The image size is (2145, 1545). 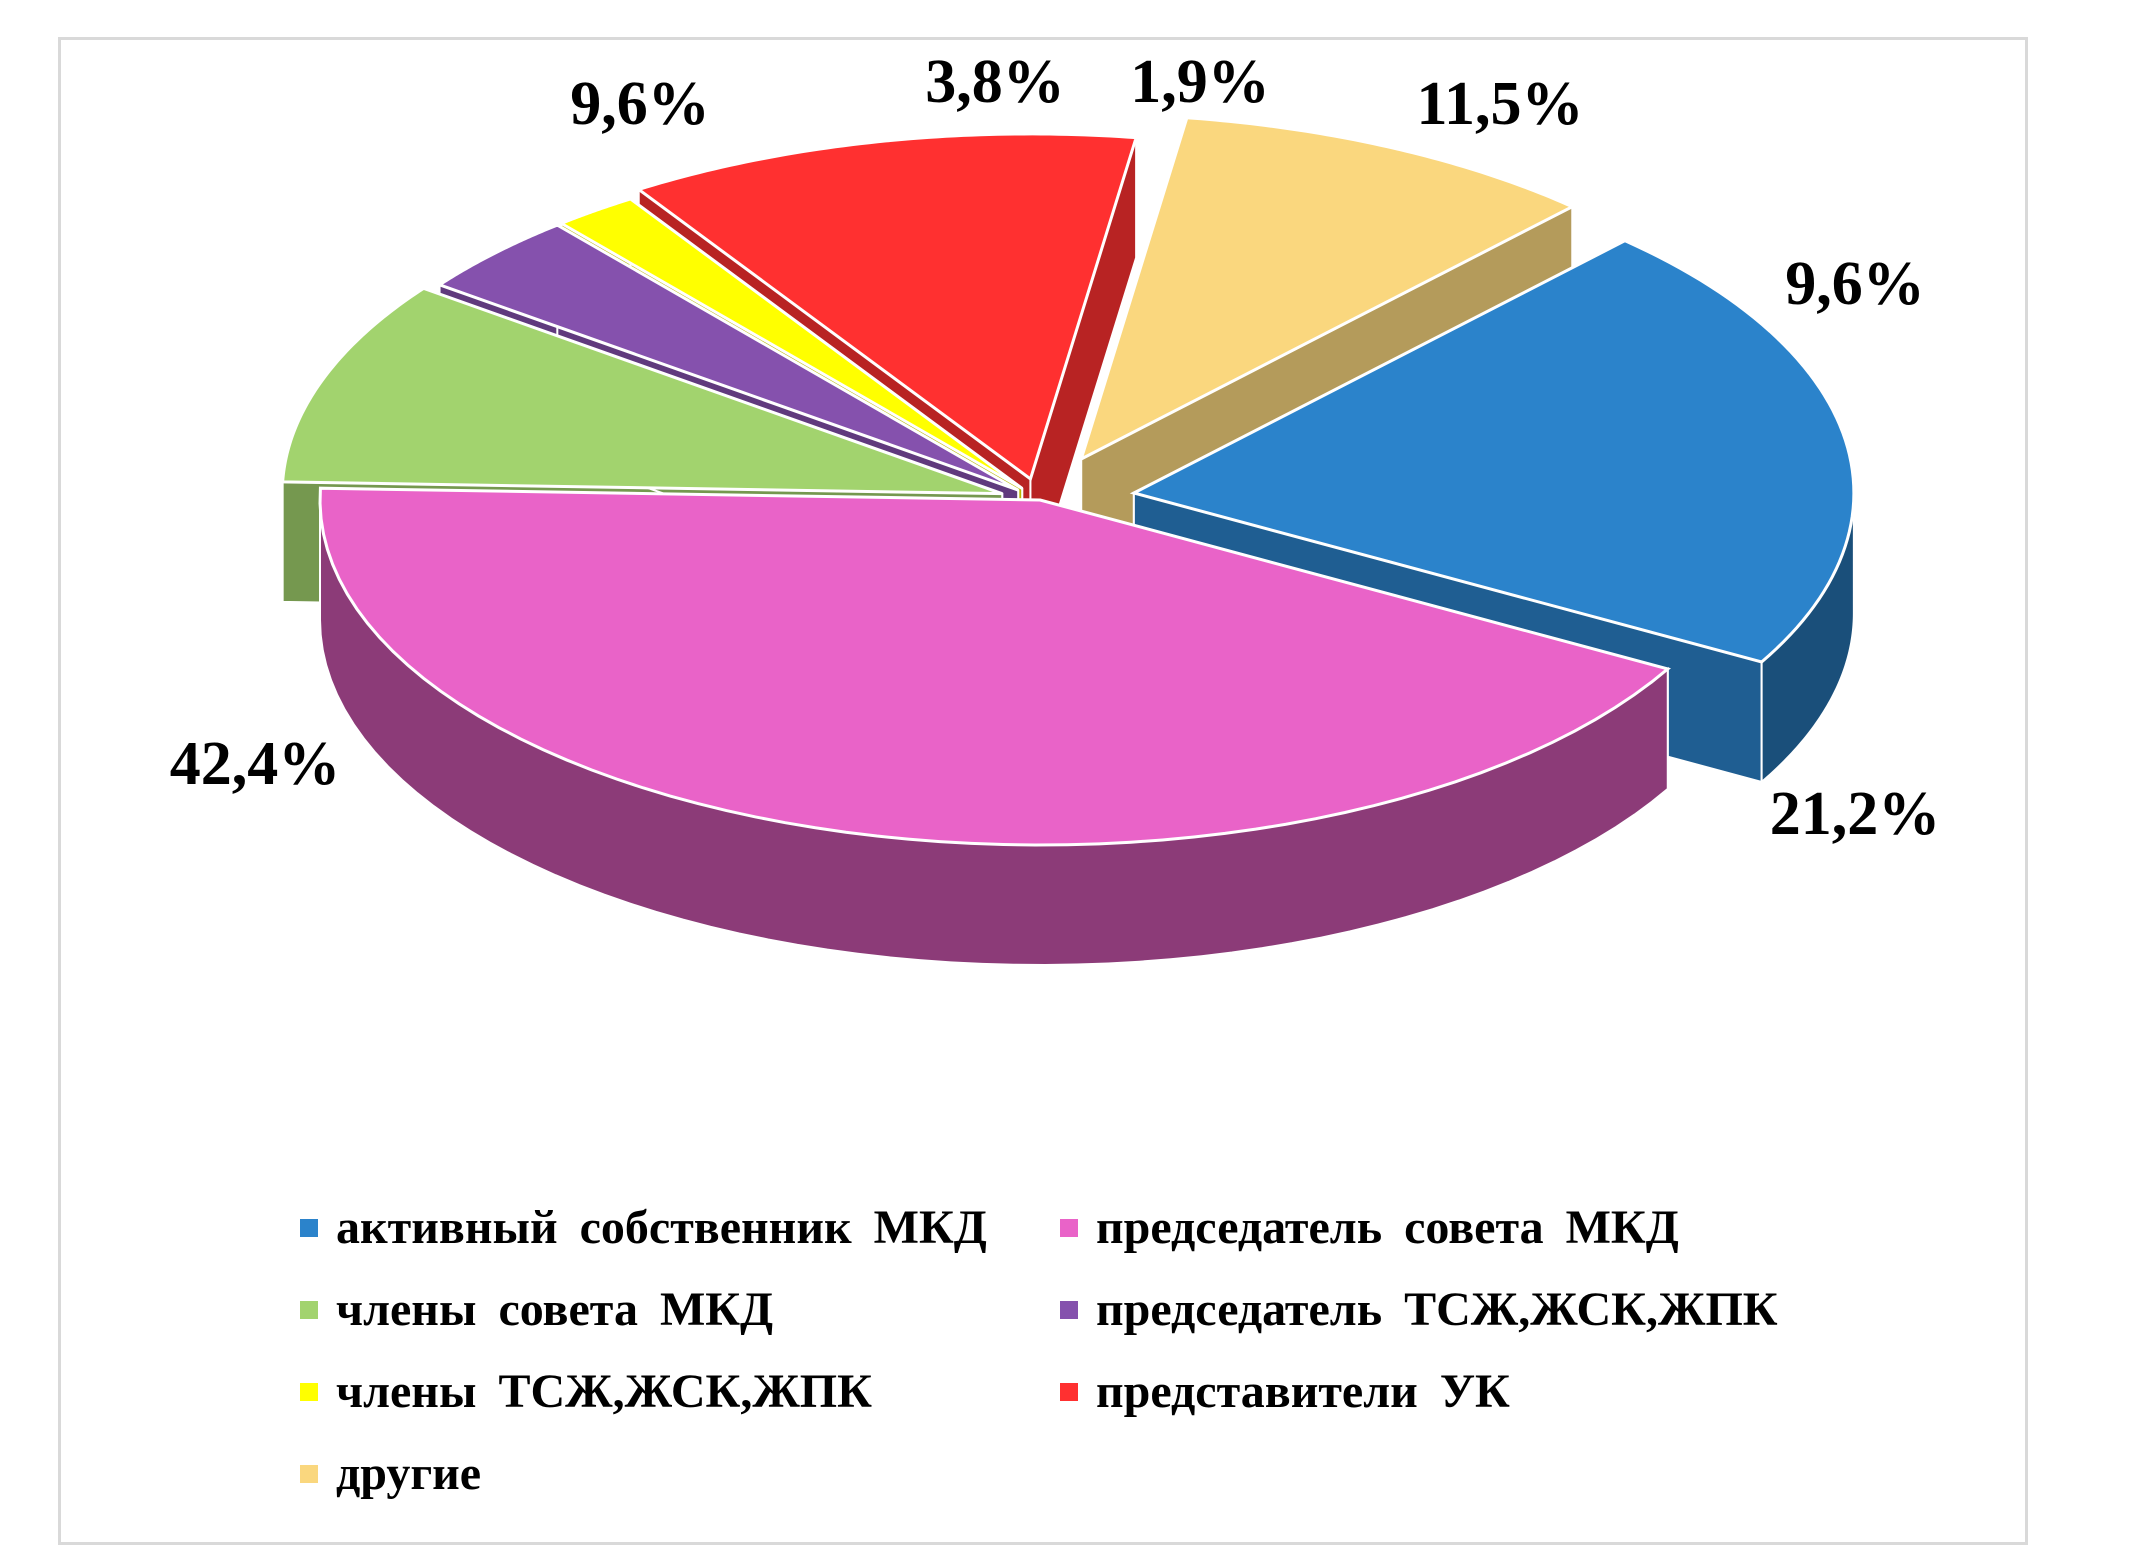 I want to click on slice-top-hoa-chair, so click(x=727, y=357).